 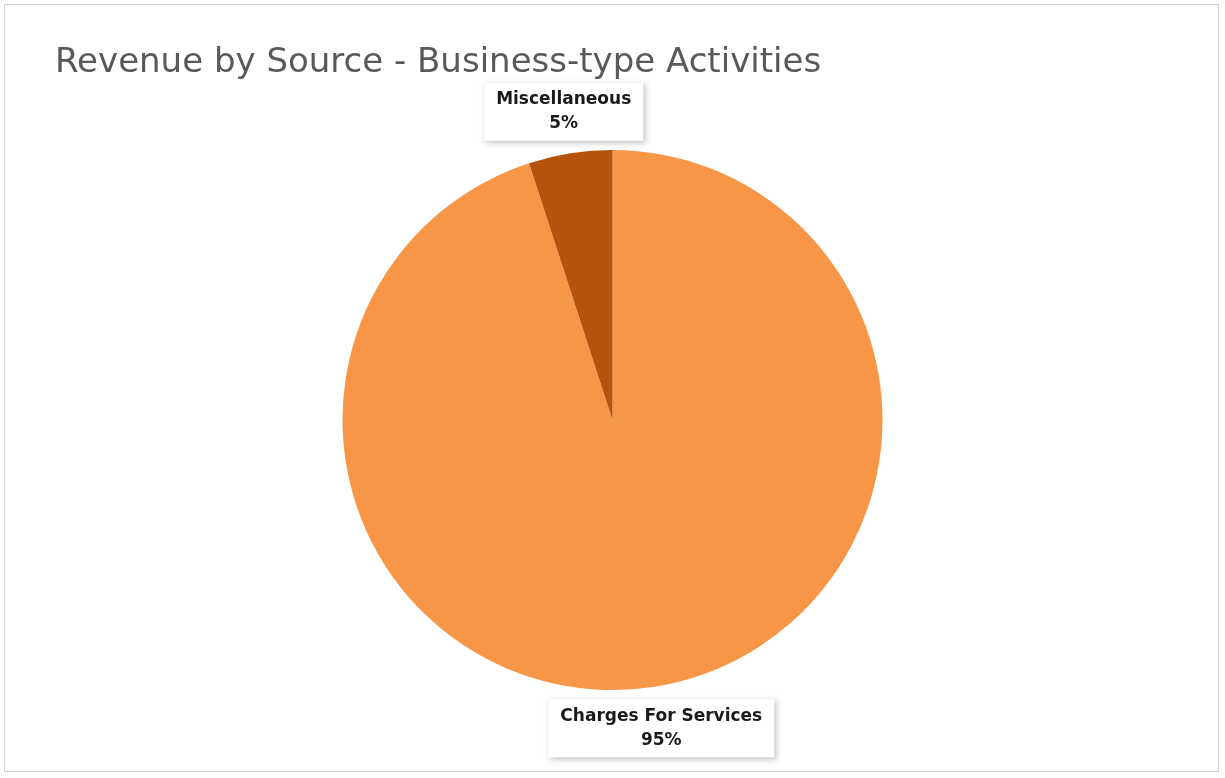 I want to click on slice-label: Charges For Services, so click(x=661, y=714).